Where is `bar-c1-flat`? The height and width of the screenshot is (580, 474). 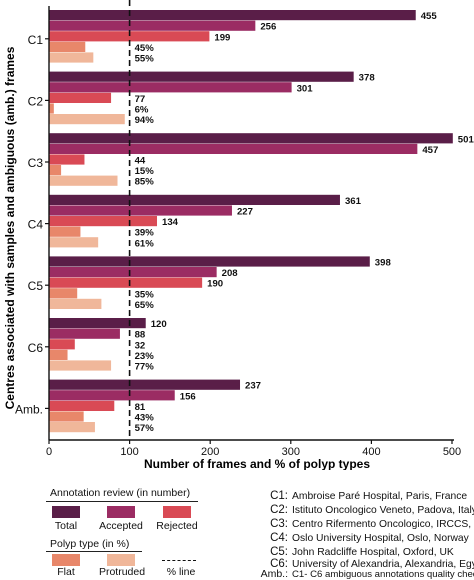
bar-c1-flat is located at coordinates (67, 46).